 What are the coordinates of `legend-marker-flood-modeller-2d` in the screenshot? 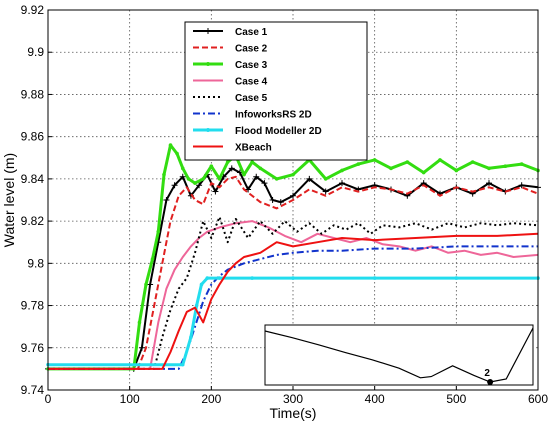 It's located at (208, 130).